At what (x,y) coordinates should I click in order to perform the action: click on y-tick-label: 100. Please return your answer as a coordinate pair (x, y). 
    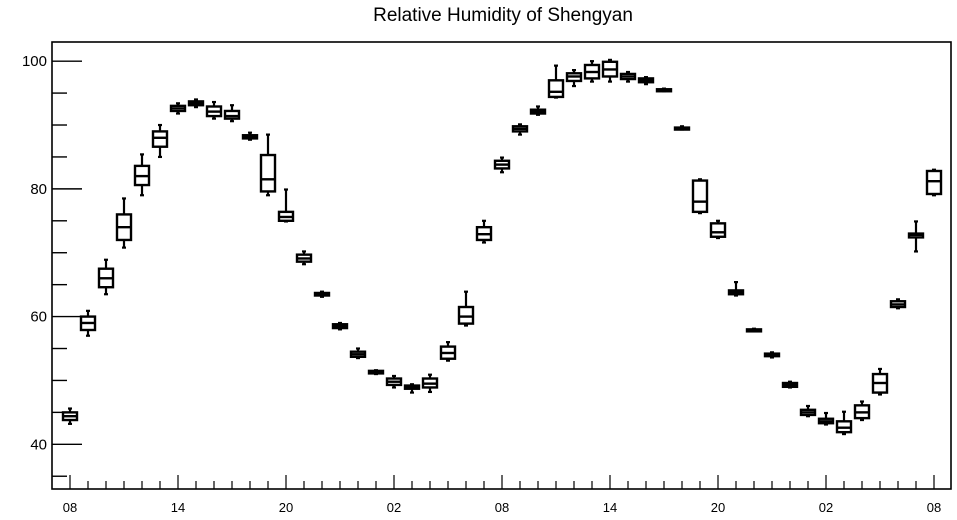
    Looking at the image, I should click on (34, 61).